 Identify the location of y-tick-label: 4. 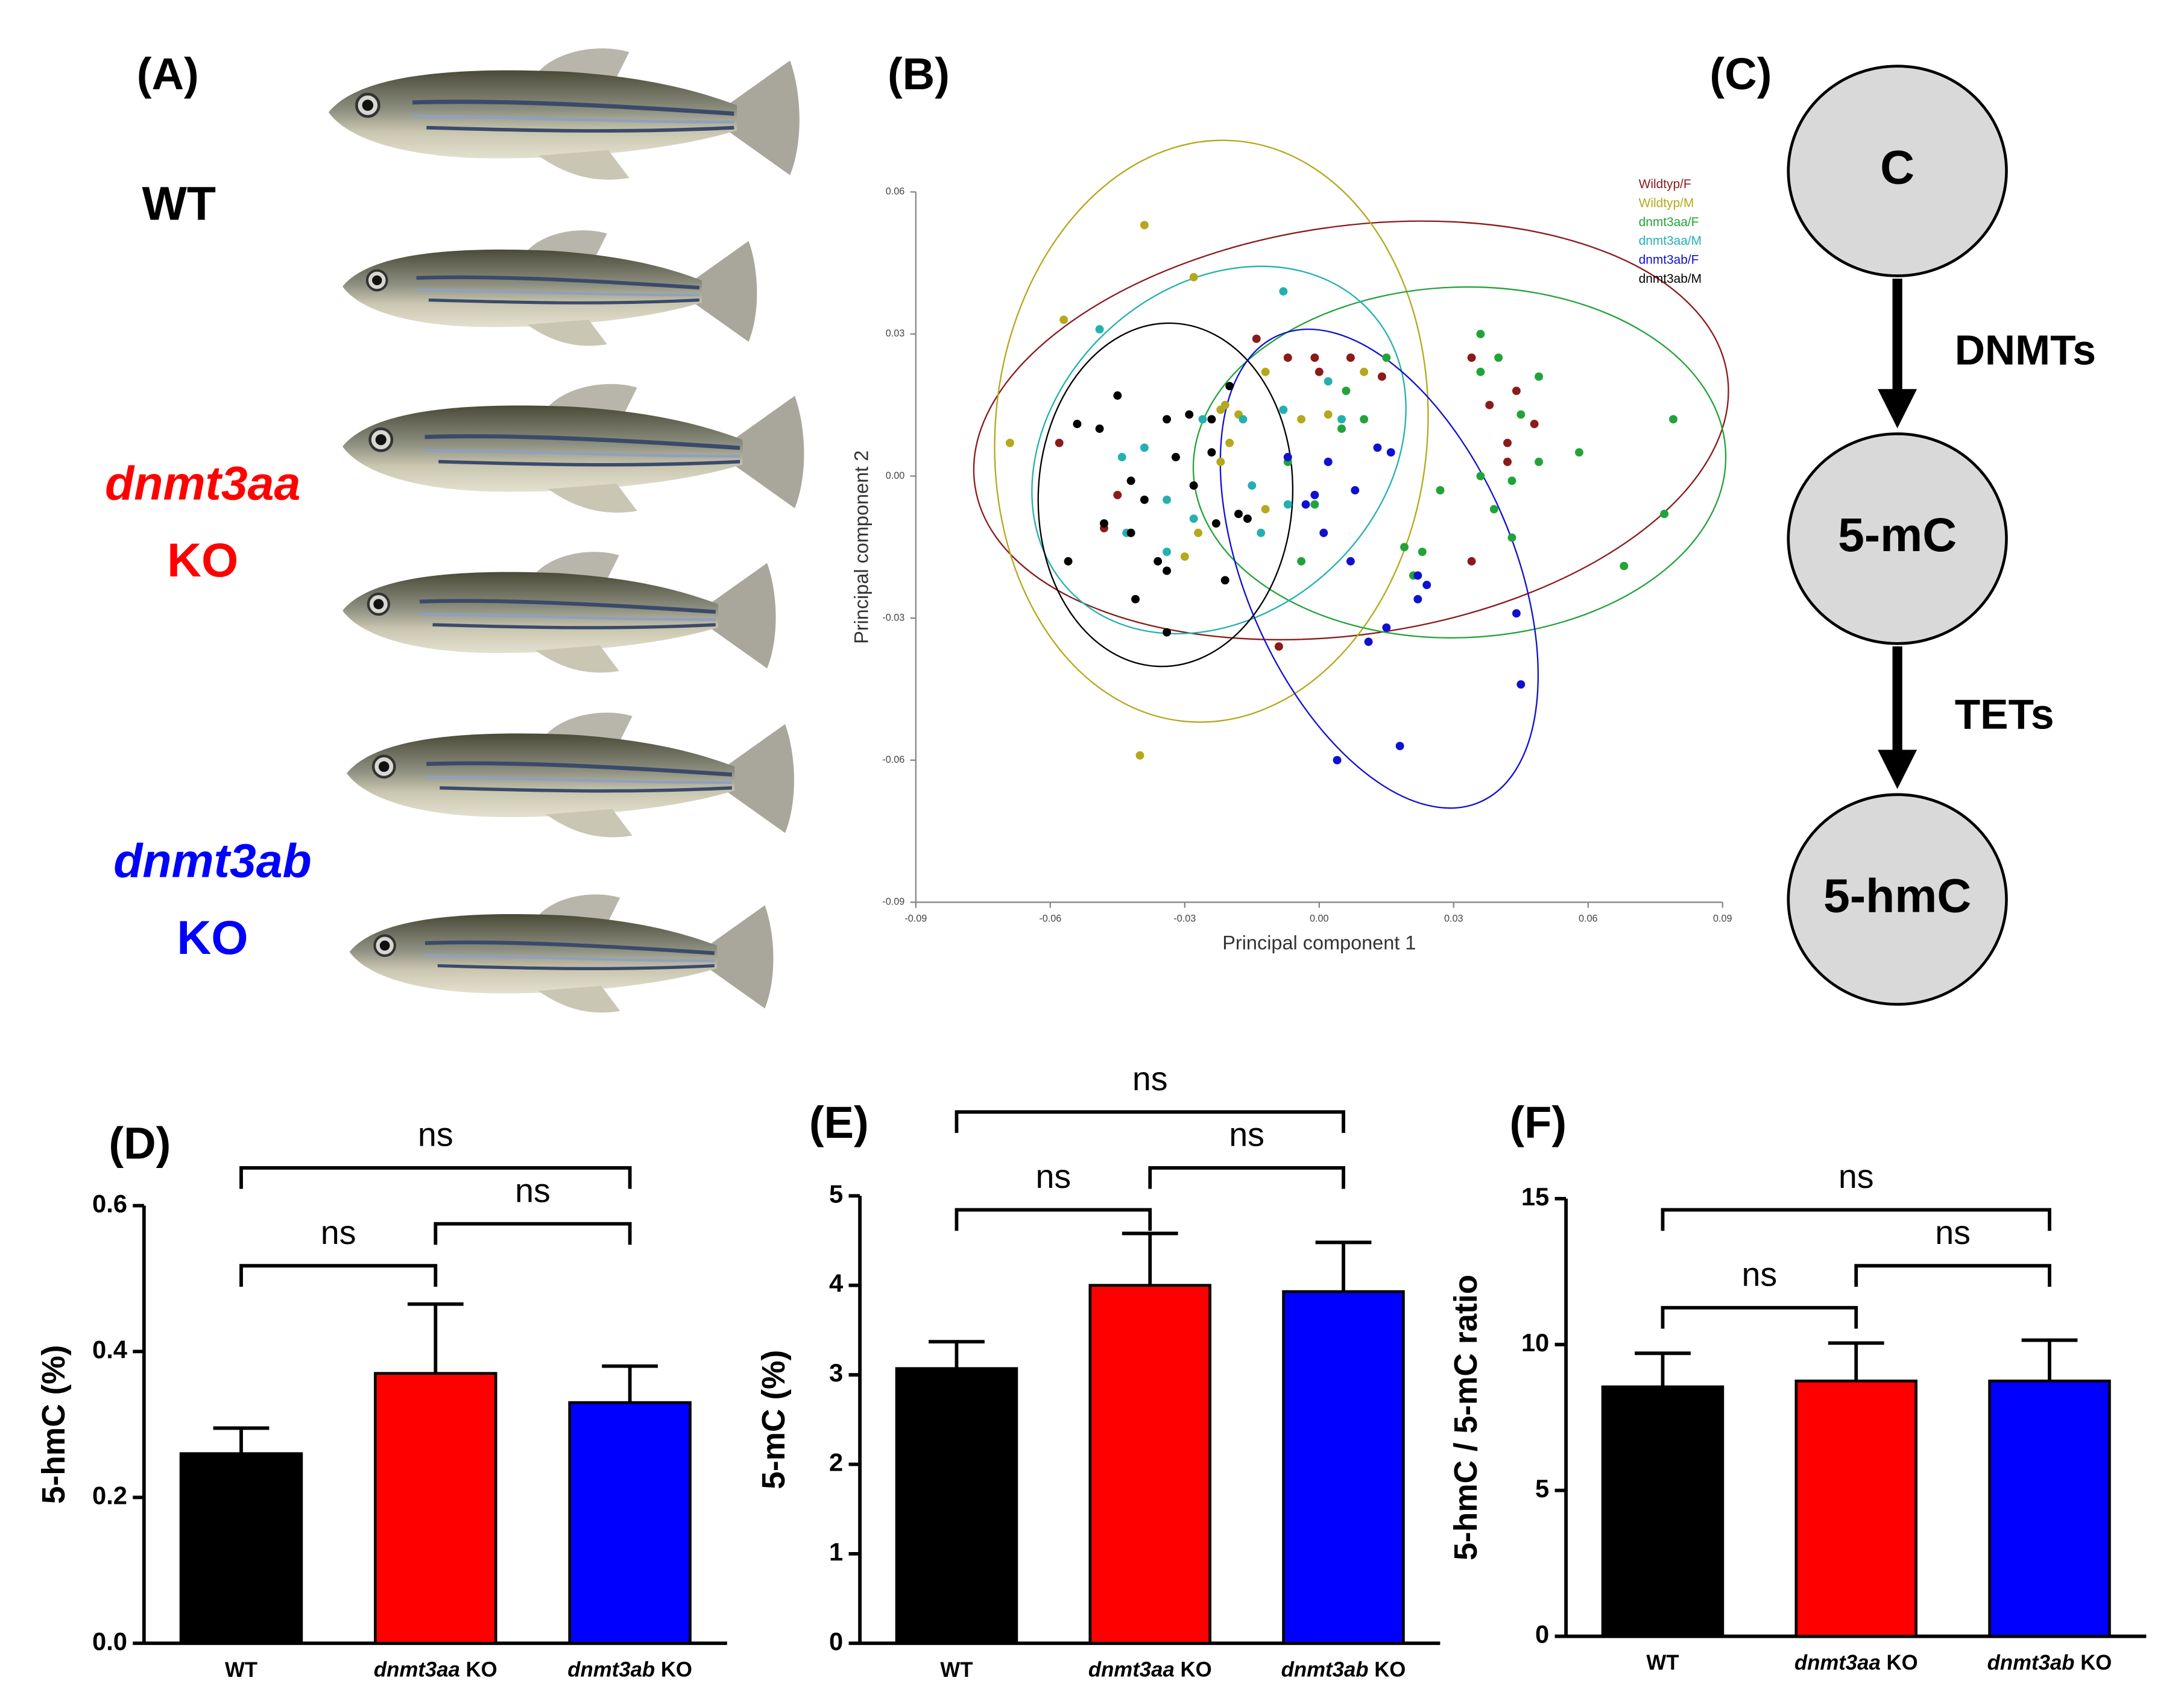
(836, 1283).